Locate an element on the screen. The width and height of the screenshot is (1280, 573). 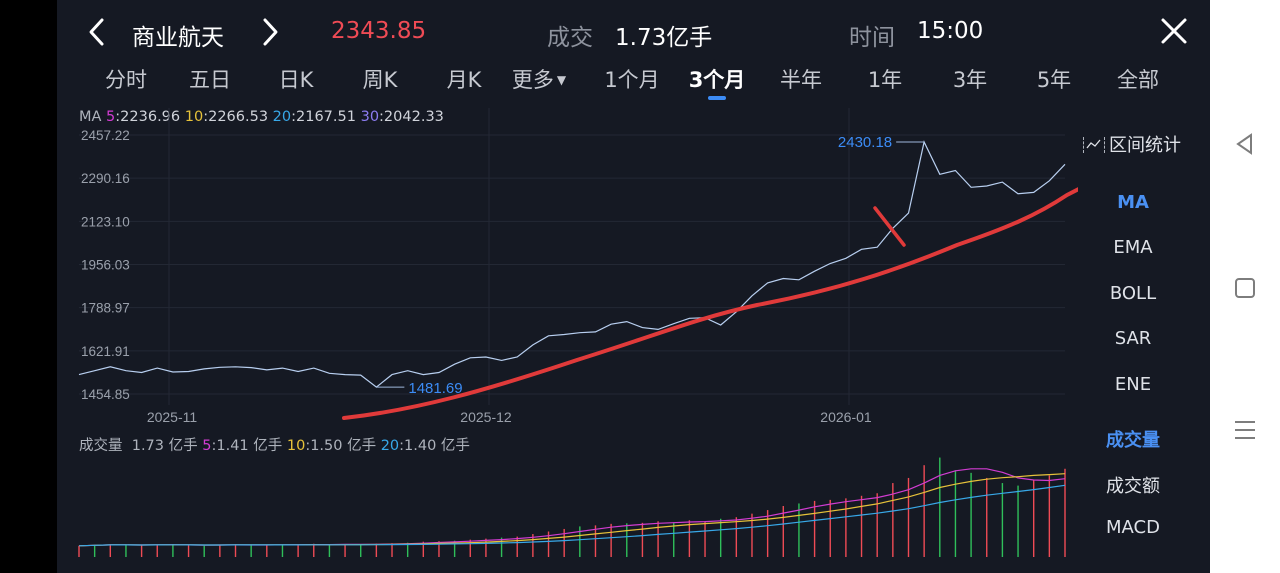
tab-more: 更多 ▼ is located at coordinates (539, 79).